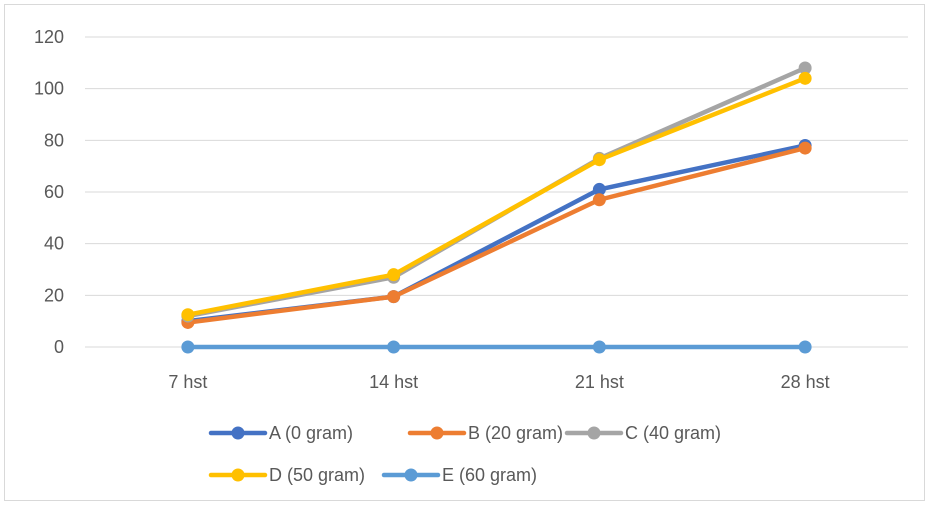 The image size is (930, 506). Describe the element at coordinates (54, 192) in the screenshot. I see `y-tick-label: 60` at that location.